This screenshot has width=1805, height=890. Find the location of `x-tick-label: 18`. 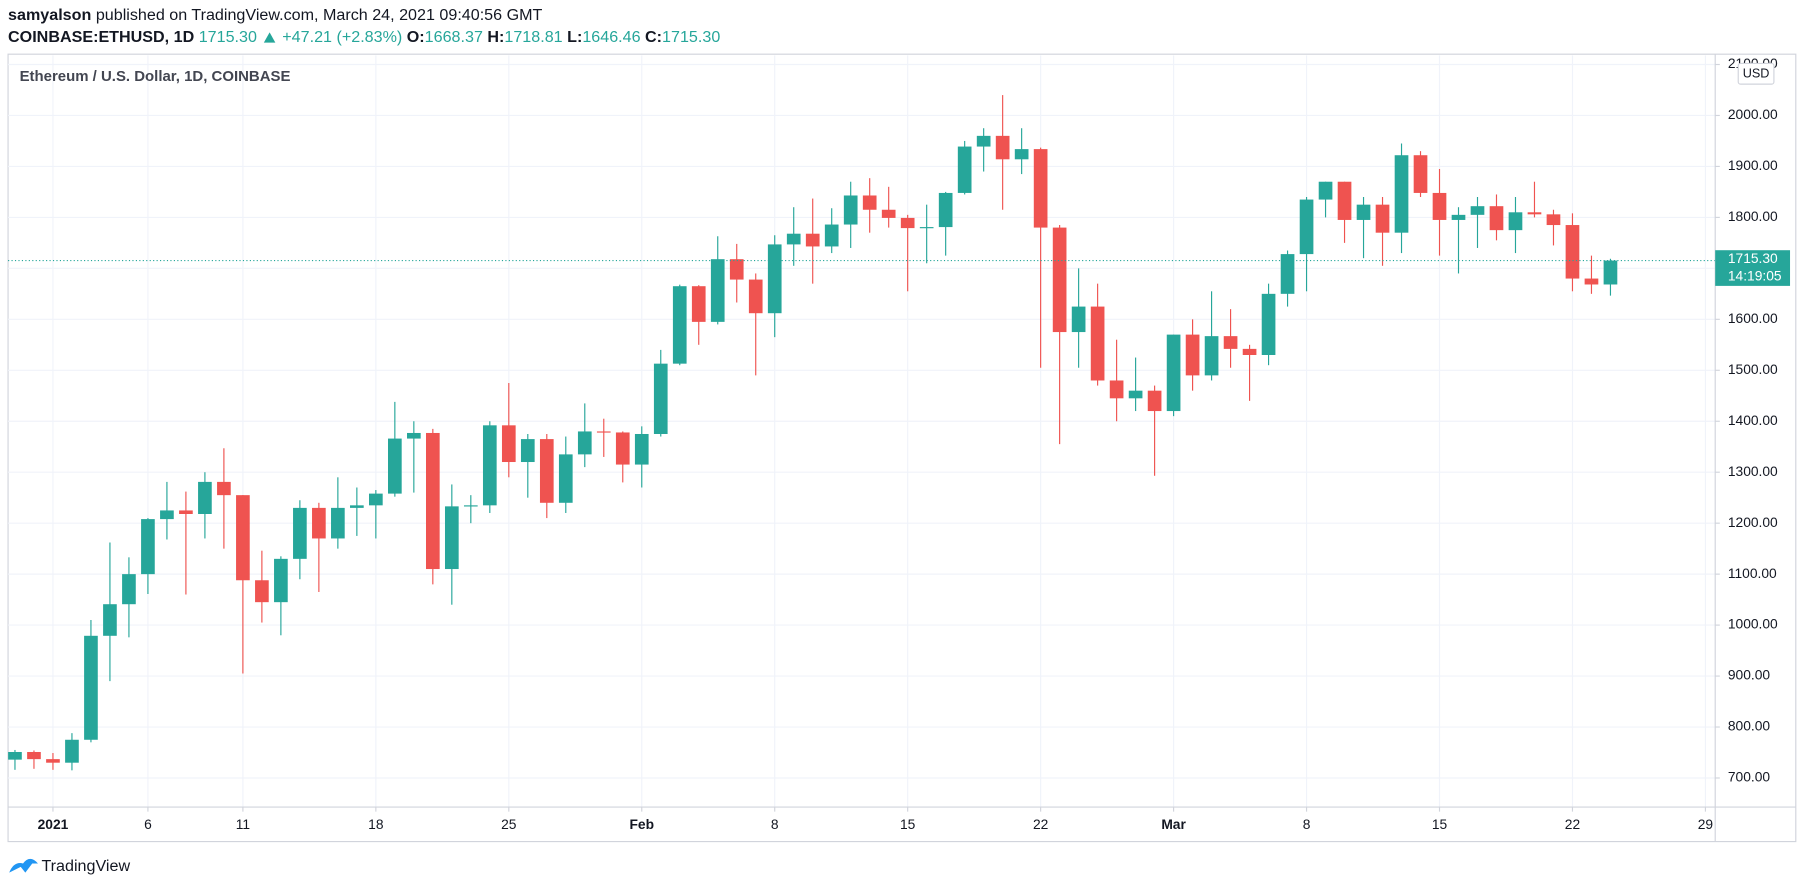

x-tick-label: 18 is located at coordinates (376, 824).